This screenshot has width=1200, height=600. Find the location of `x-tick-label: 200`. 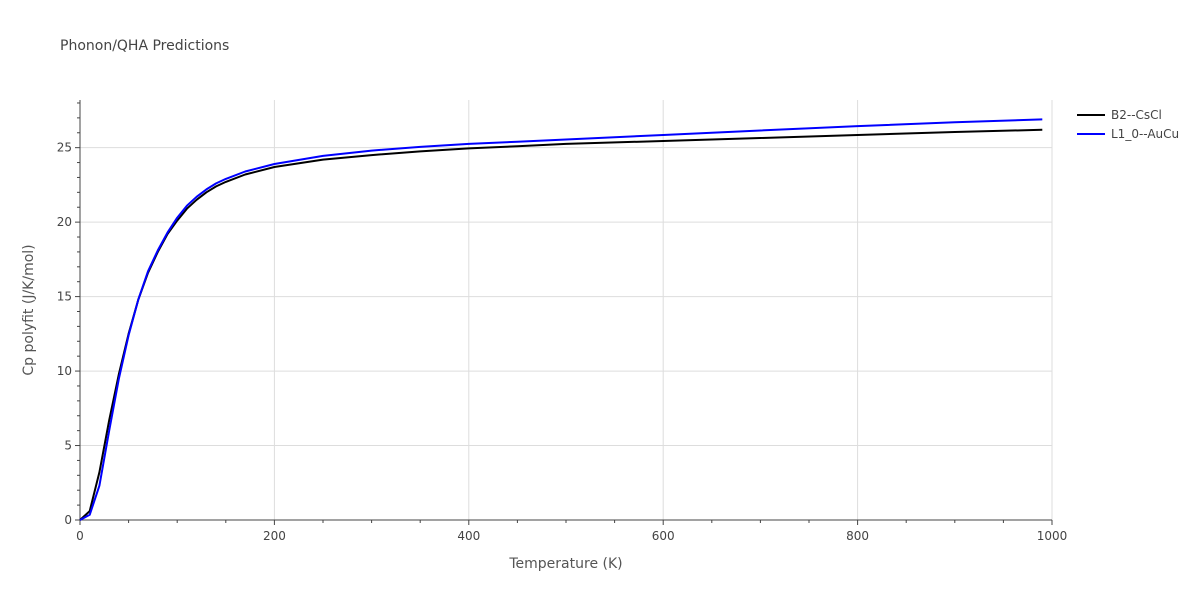

x-tick-label: 200 is located at coordinates (274, 536).